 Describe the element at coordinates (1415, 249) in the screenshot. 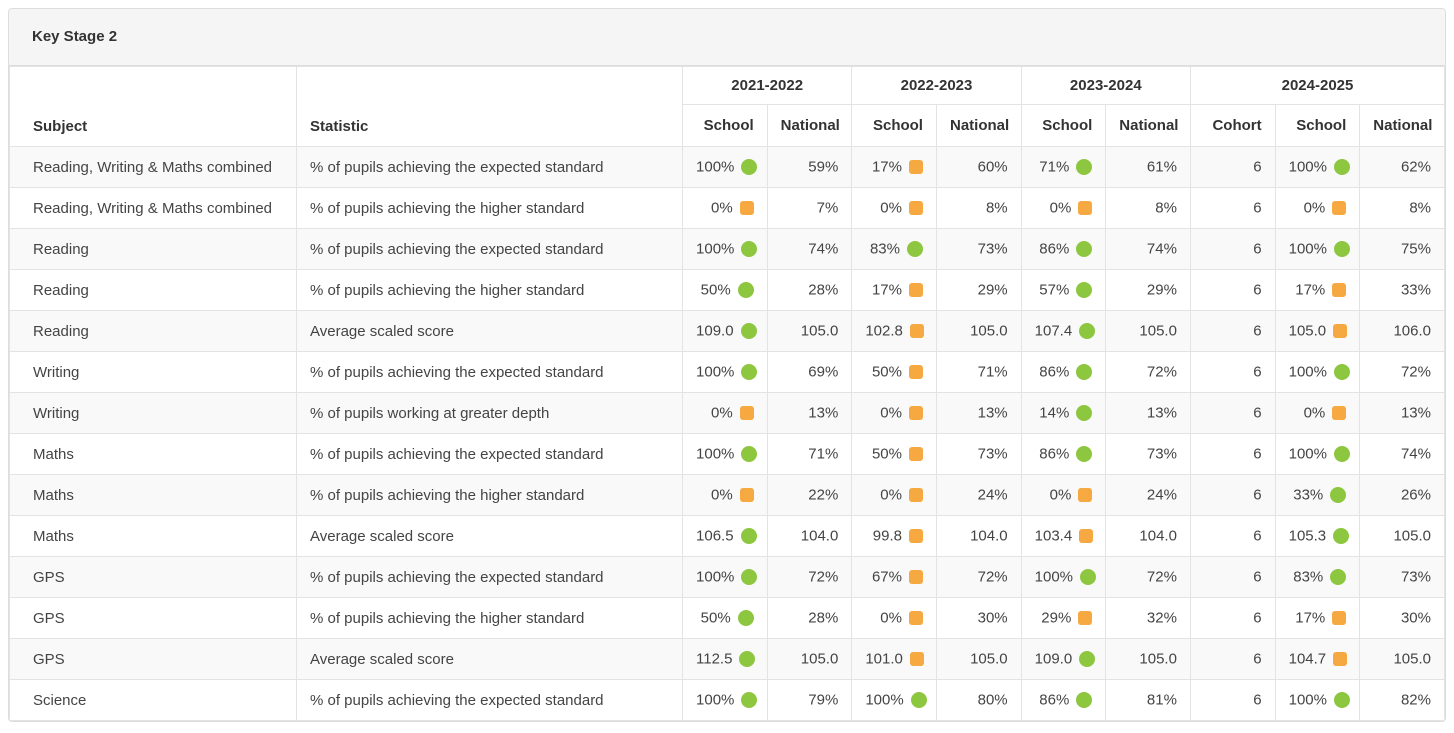

I see `value-text: 75%` at that location.